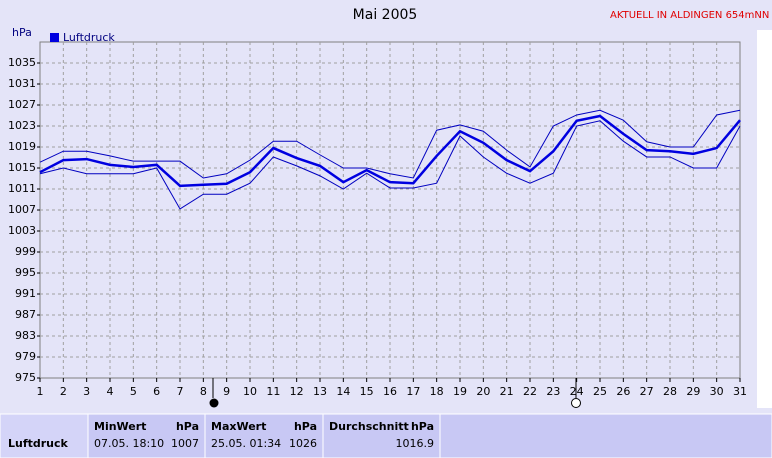 This screenshot has height=458, width=772. I want to click on x-tick-label: 8, so click(203, 391).